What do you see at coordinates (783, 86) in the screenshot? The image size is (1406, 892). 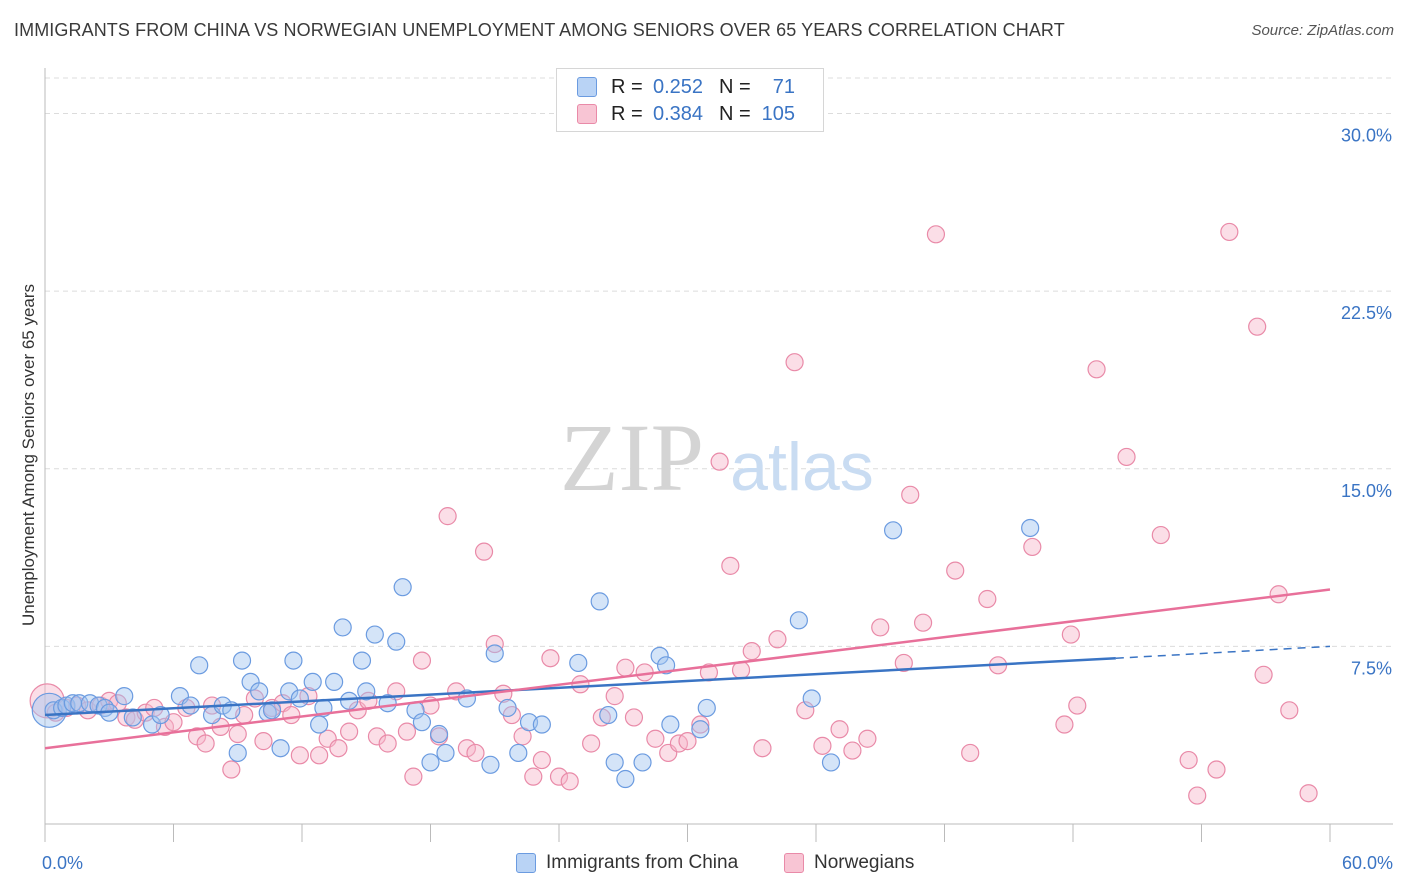 I see `legend-n-value-china: 71` at bounding box center [783, 86].